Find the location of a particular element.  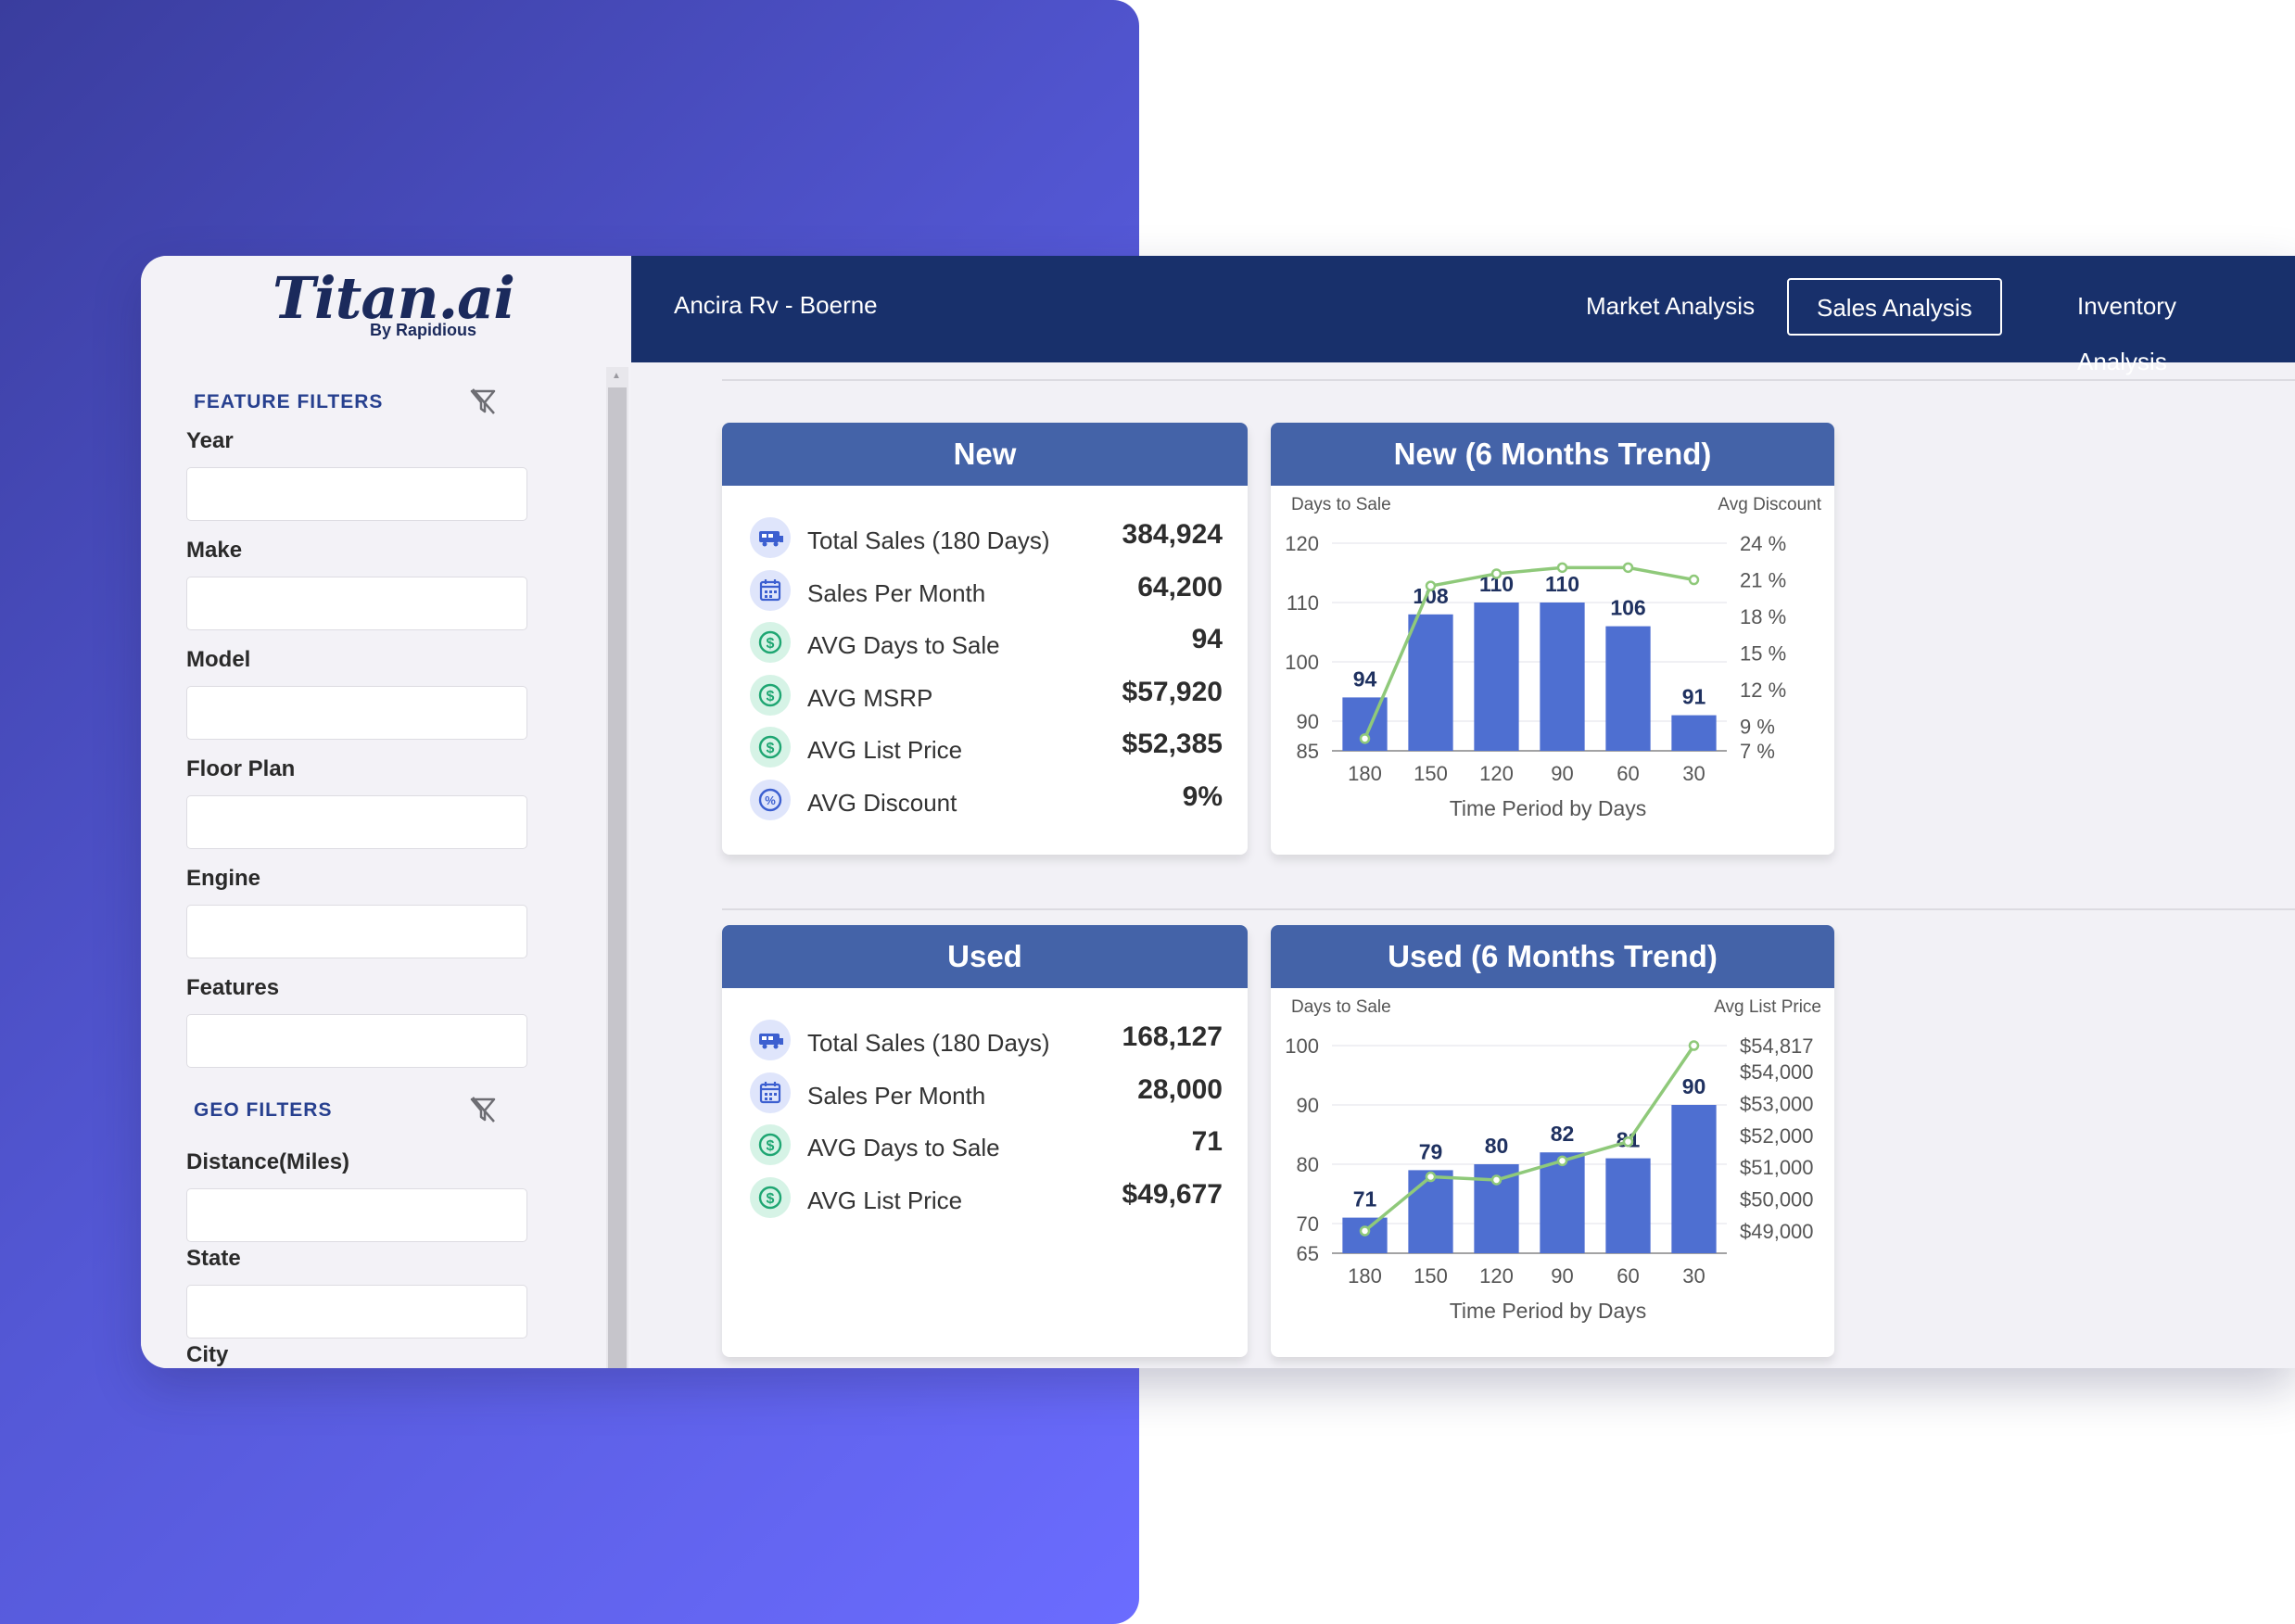

features-input is located at coordinates (356, 1041).